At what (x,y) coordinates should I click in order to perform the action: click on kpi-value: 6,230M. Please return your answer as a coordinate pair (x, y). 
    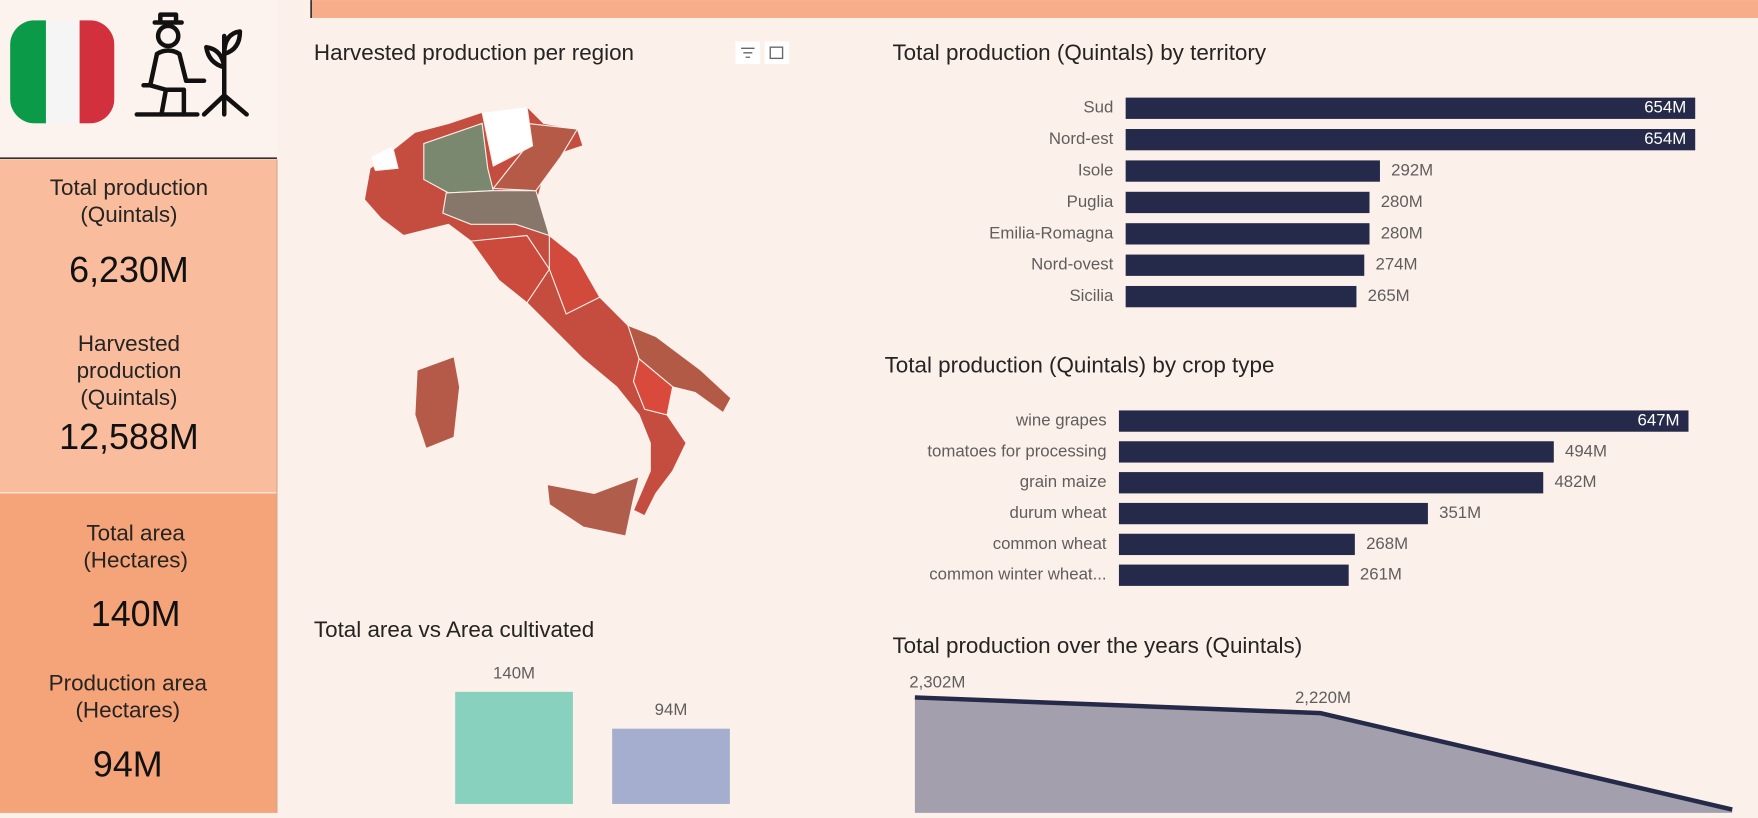
    Looking at the image, I should click on (129, 270).